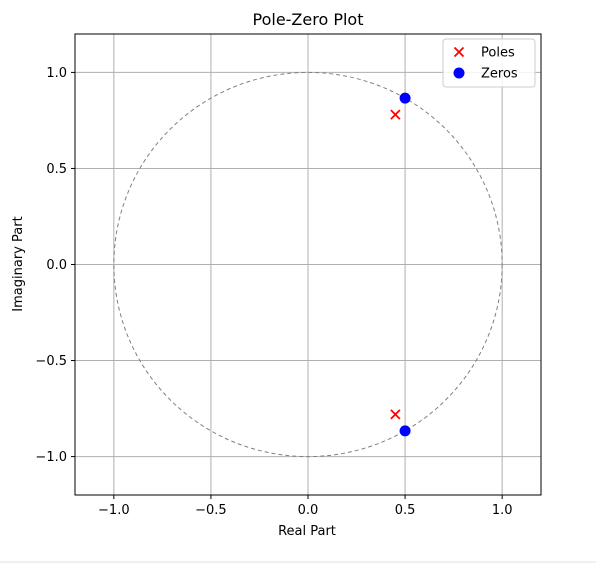 The image size is (596, 567). I want to click on y-axis-ticks: −1.0 −0.5 0.0 0.5 1.0, so click(55, 265).